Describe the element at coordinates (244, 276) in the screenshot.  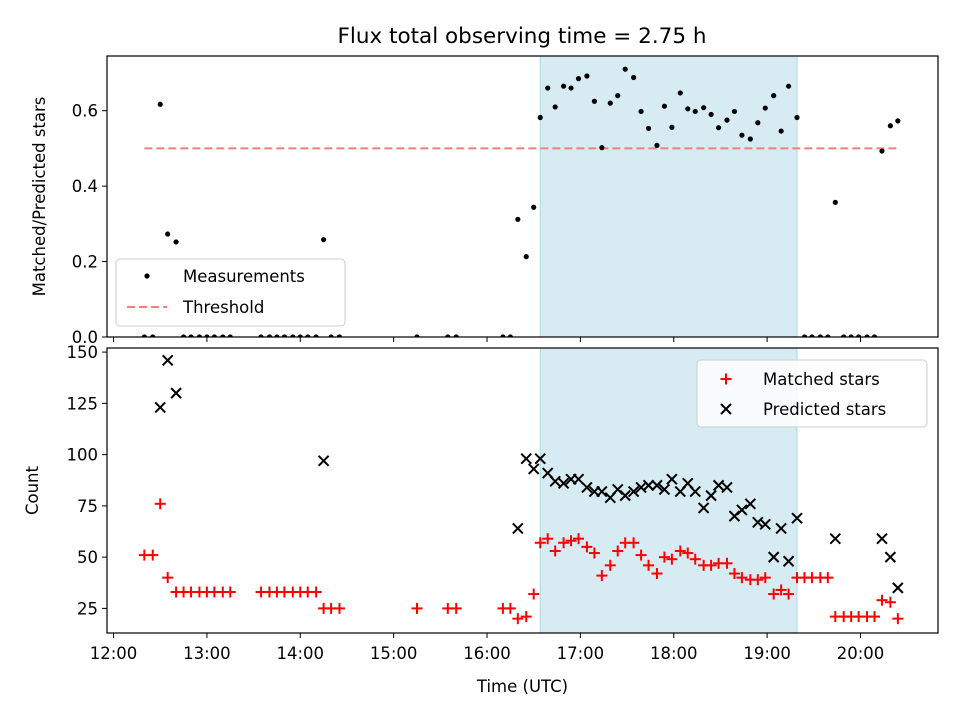
I see `legend-label: Measurements` at that location.